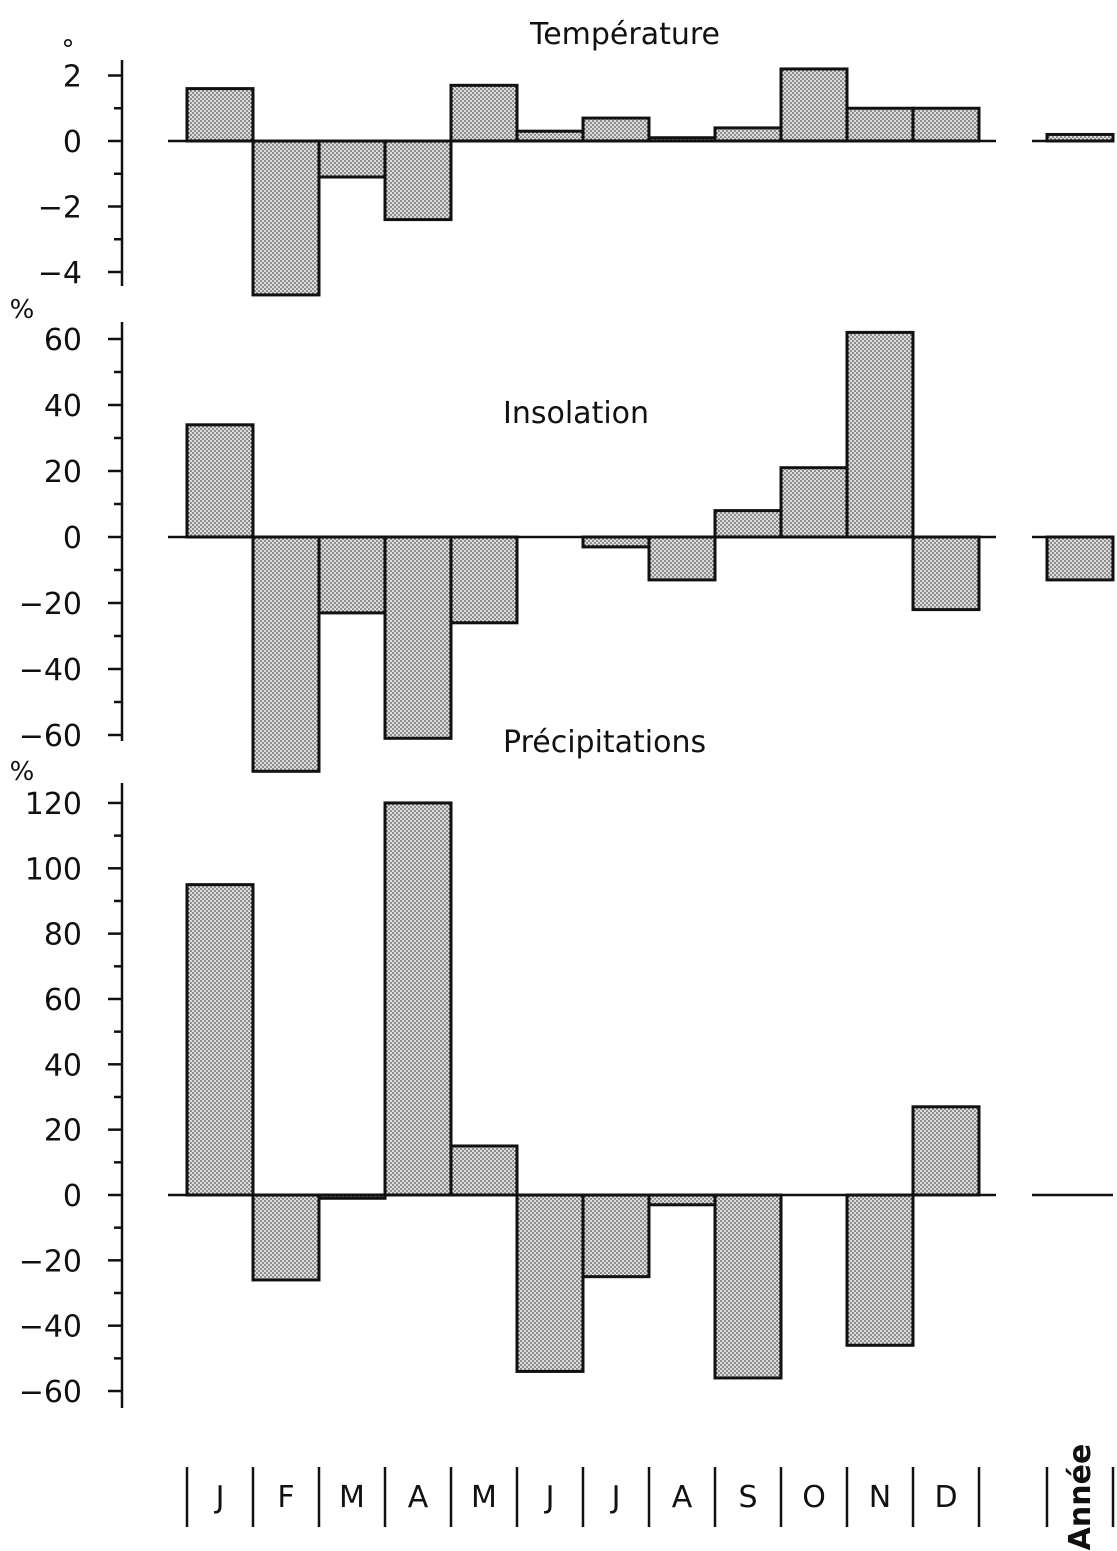  I want to click on panel-title: Précipitations, so click(604, 742).